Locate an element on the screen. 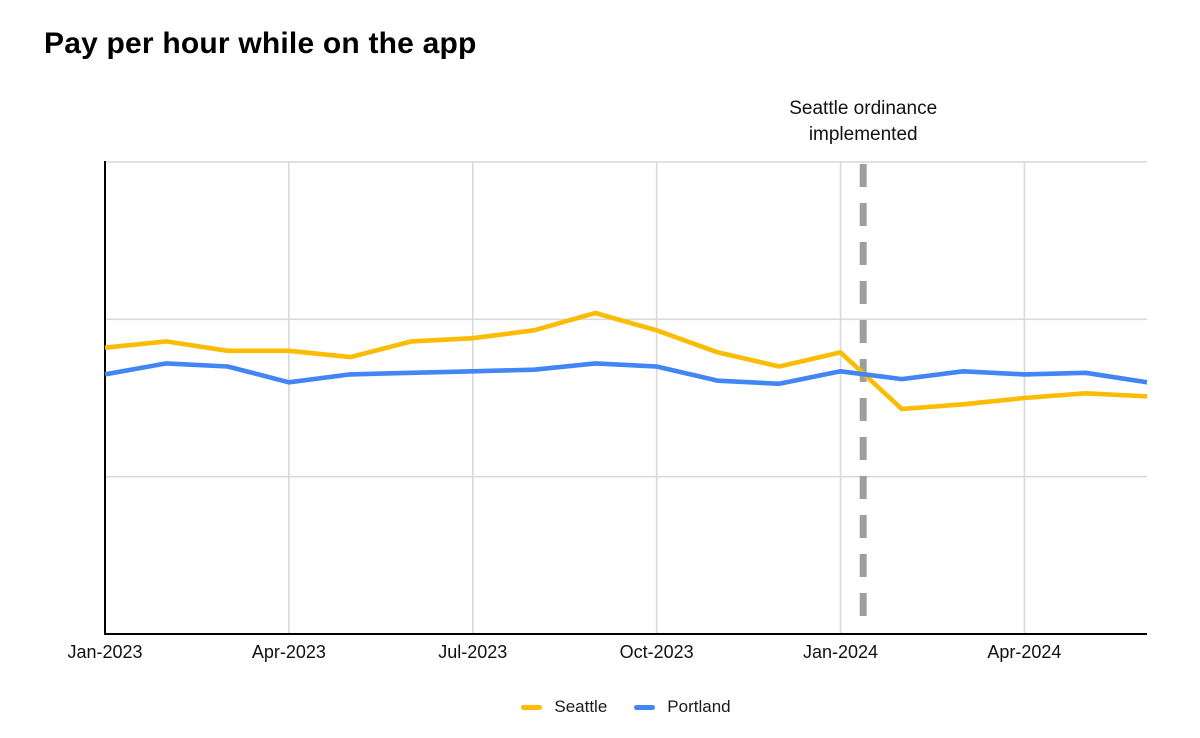 This screenshot has height=738, width=1200. chart-title: Pay per hour while on the app is located at coordinates (260, 43).